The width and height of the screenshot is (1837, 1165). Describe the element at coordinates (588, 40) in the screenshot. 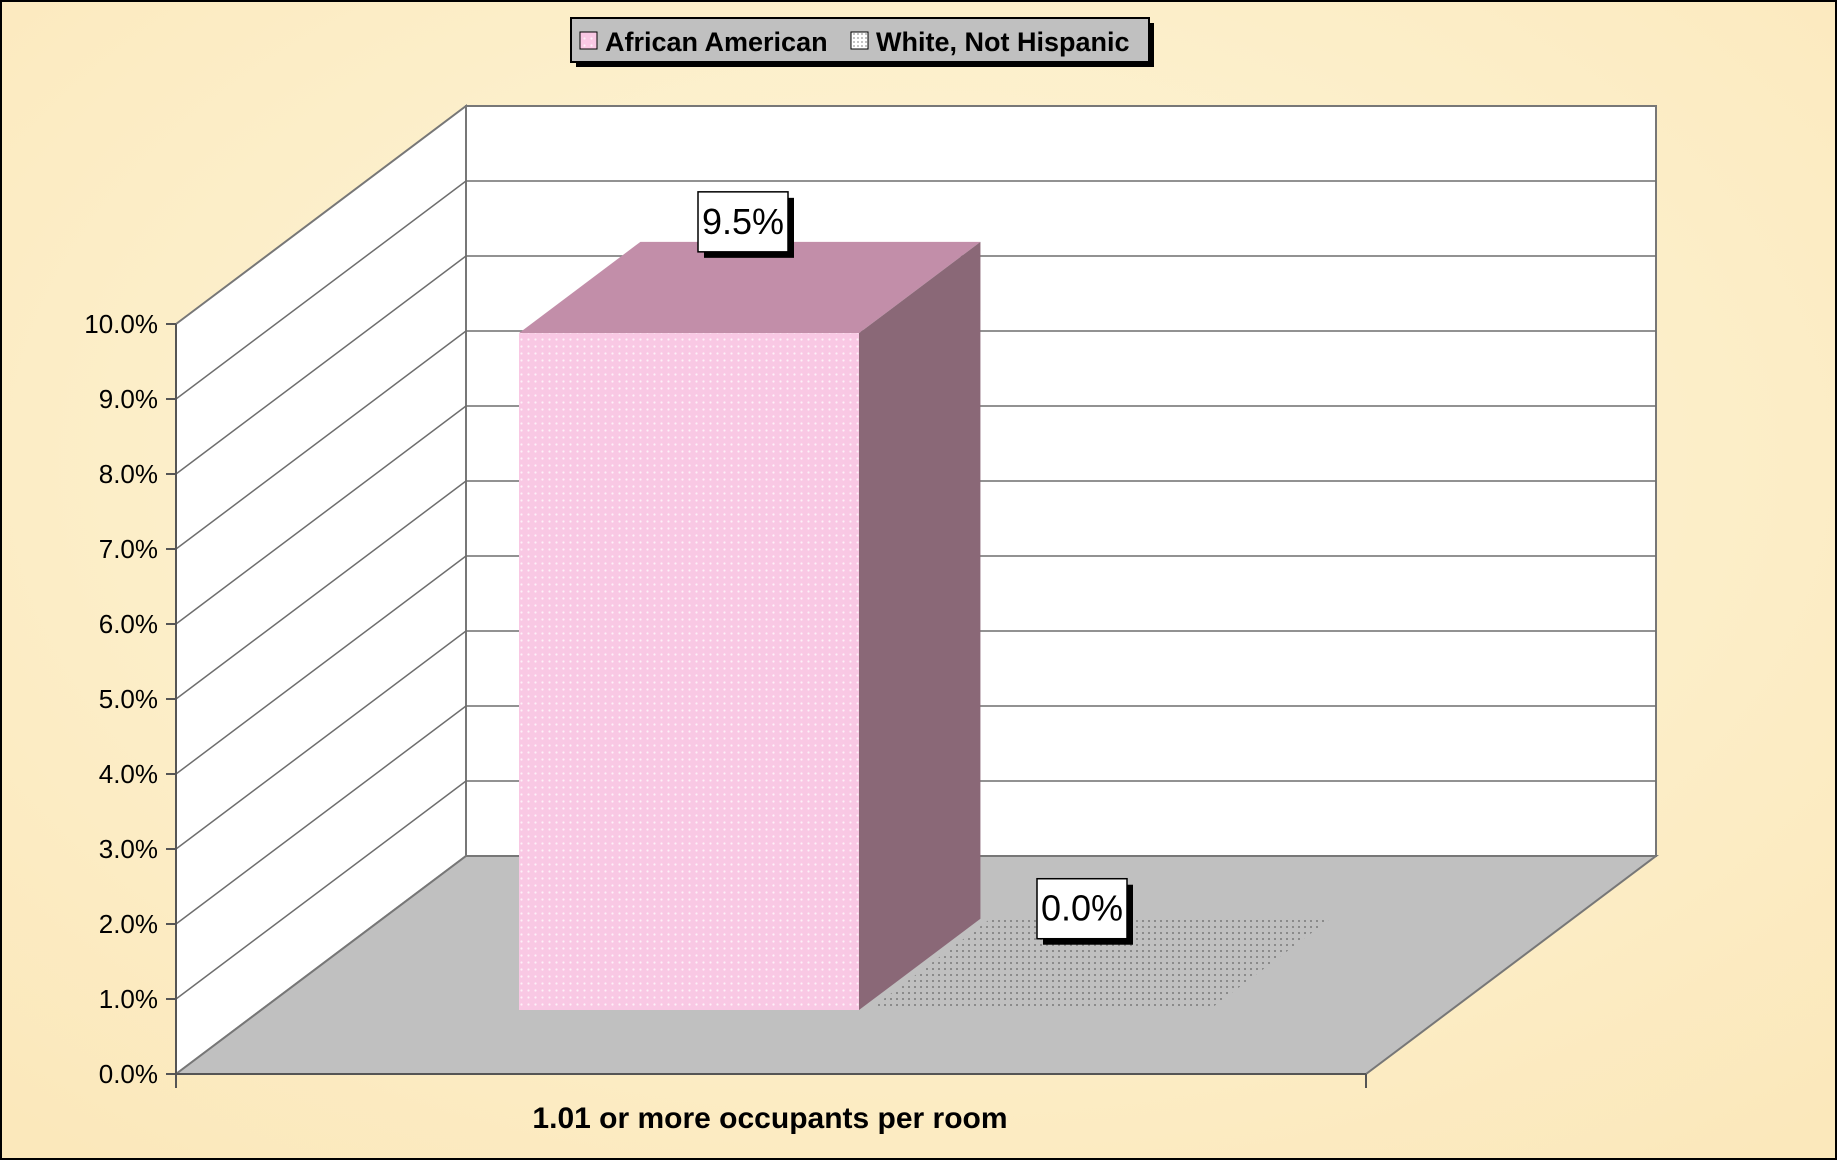

I see `legend-swatch-african-american` at that location.